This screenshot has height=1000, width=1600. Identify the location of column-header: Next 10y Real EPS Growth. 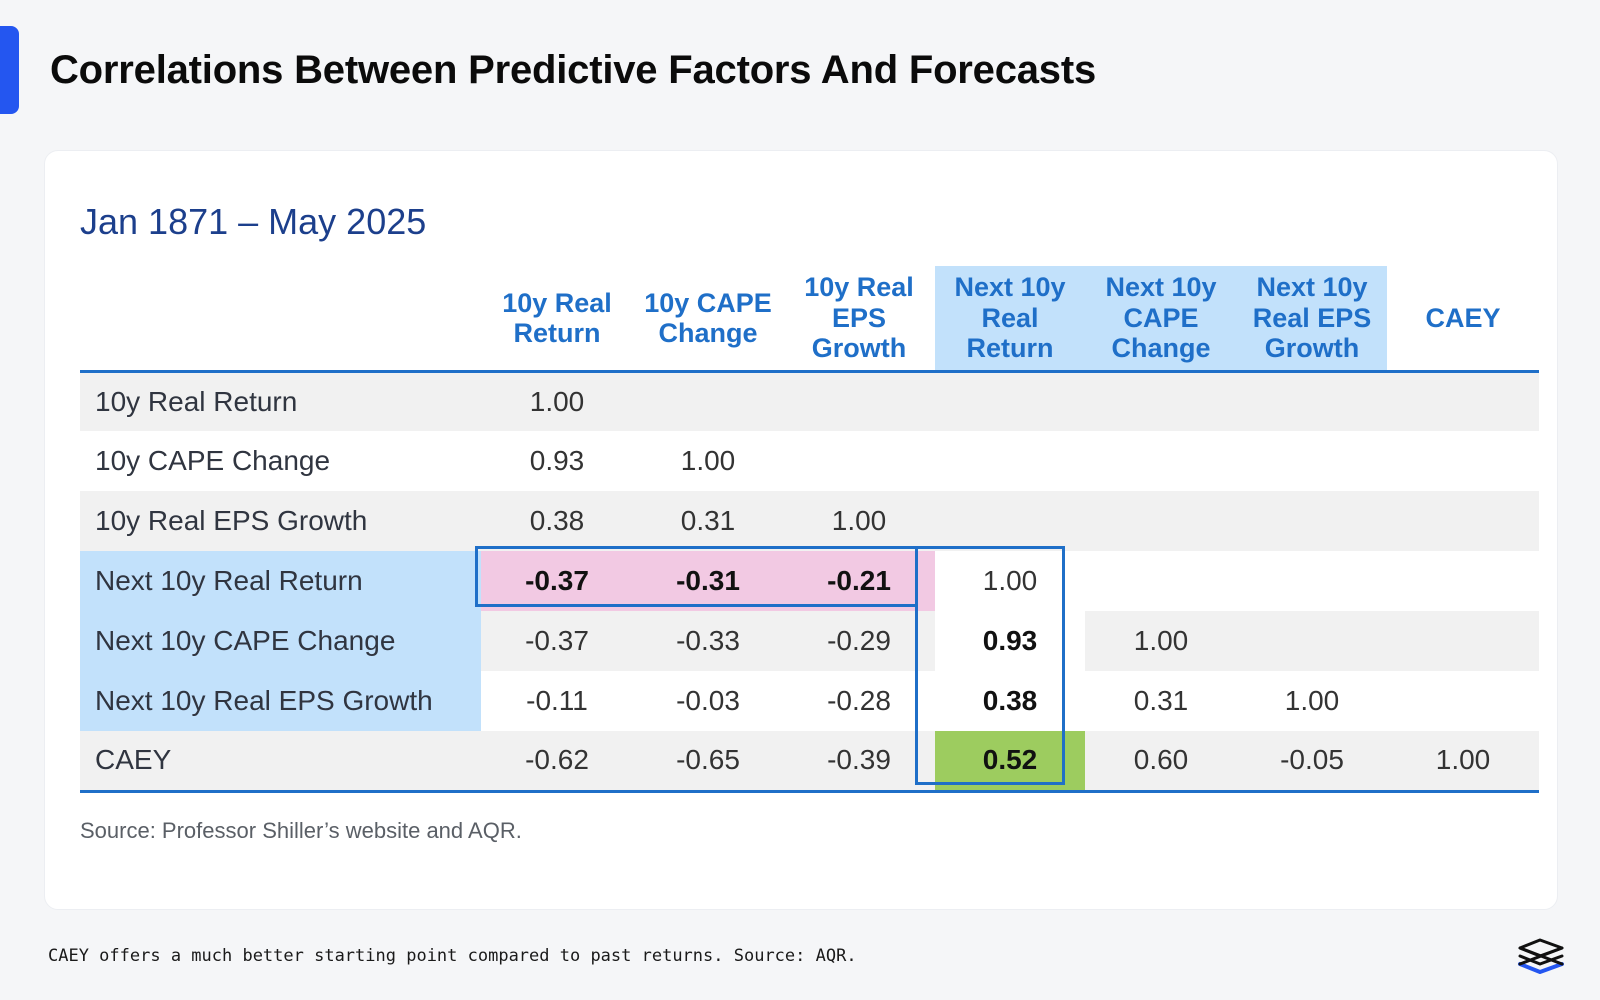
(1312, 319).